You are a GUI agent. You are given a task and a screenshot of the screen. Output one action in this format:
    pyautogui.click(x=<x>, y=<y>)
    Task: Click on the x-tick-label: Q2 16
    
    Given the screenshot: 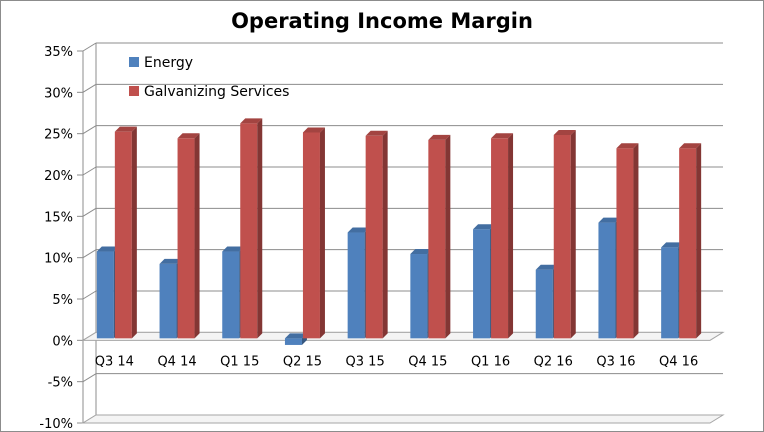 What is the action you would take?
    pyautogui.click(x=553, y=361)
    